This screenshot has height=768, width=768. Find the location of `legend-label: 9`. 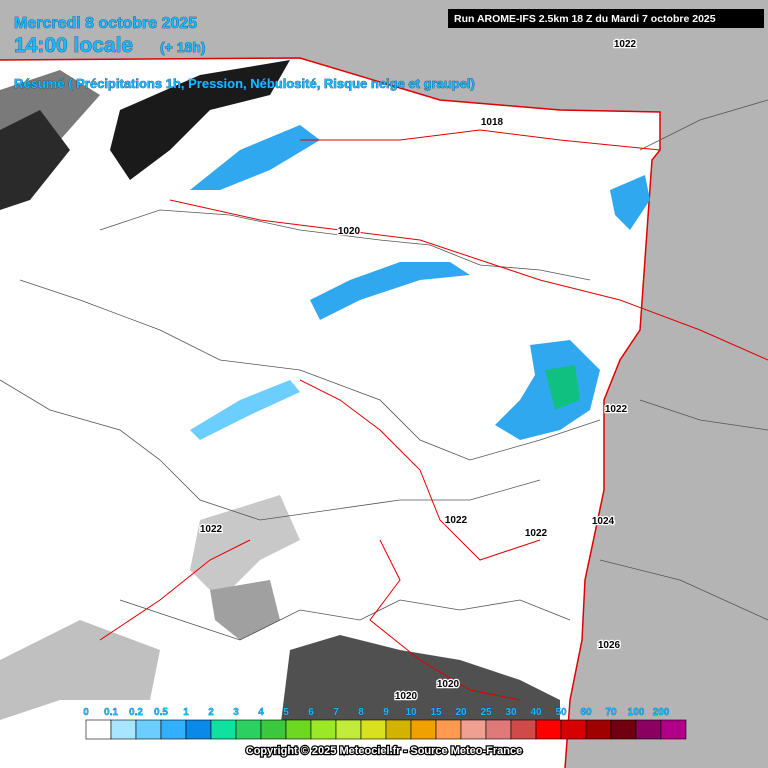

legend-label: 9 is located at coordinates (386, 712).